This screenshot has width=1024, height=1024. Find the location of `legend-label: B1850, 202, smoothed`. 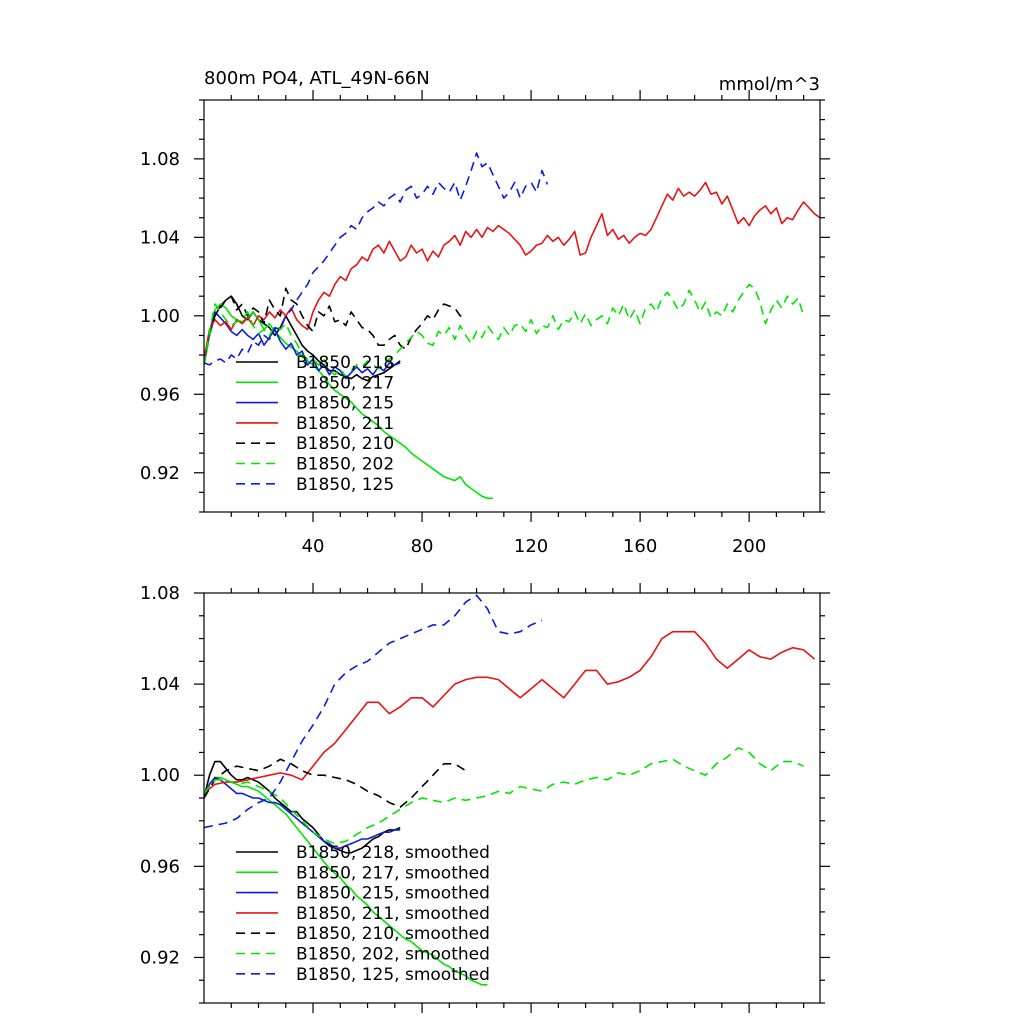

legend-label: B1850, 202, smoothed is located at coordinates (393, 955).